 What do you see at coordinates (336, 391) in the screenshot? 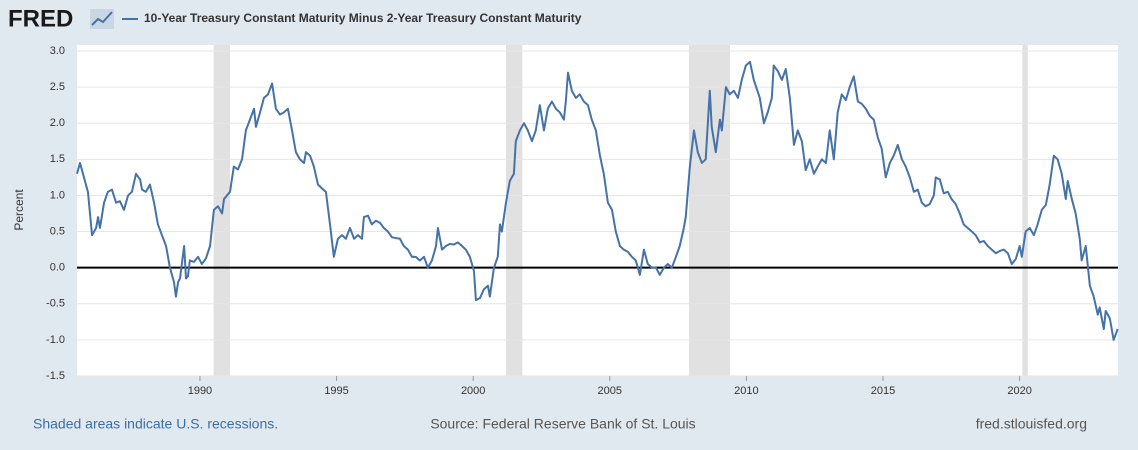
I see `x-tick-label: 1995` at bounding box center [336, 391].